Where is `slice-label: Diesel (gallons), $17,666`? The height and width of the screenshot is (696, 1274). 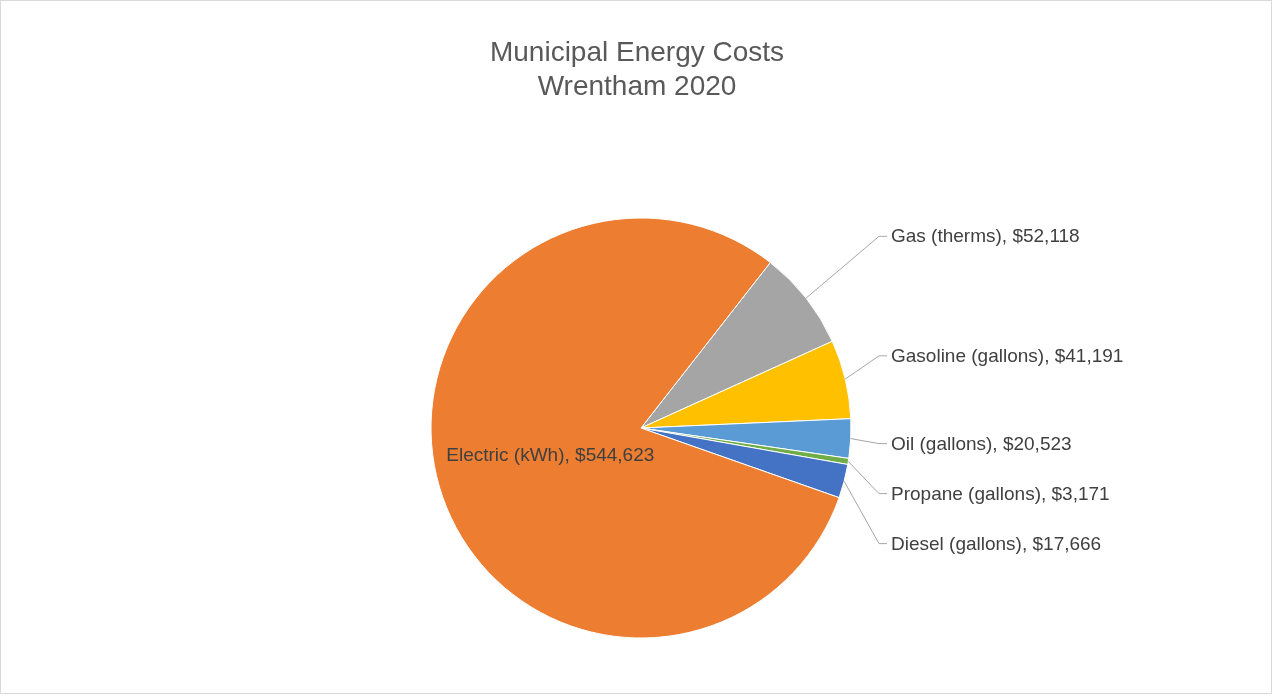
slice-label: Diesel (gallons), $17,666 is located at coordinates (996, 543).